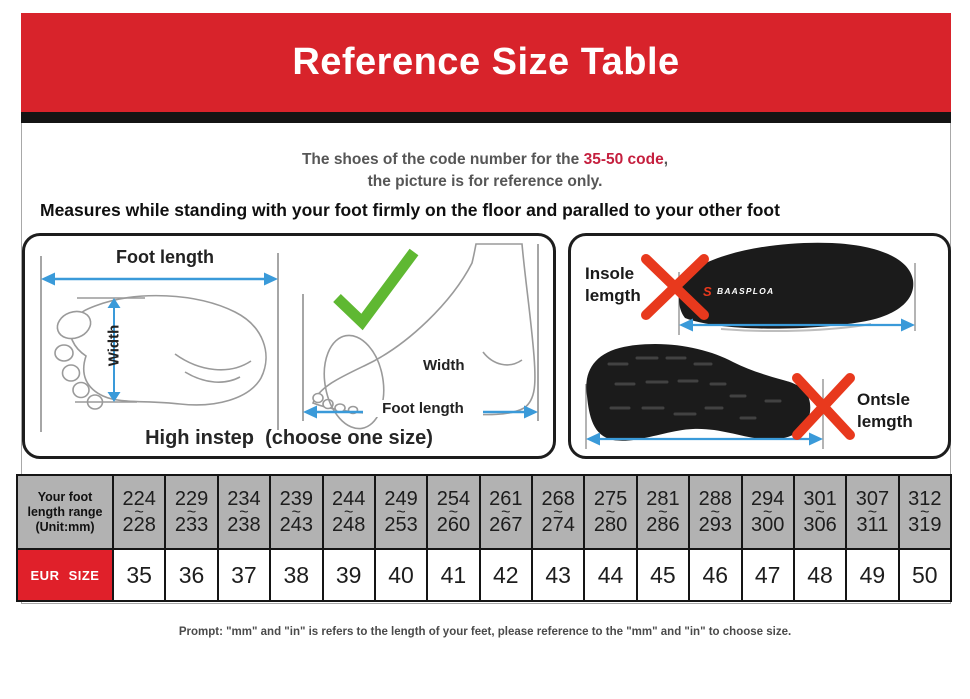  I want to click on eur-size-cell: 36, so click(190, 575).